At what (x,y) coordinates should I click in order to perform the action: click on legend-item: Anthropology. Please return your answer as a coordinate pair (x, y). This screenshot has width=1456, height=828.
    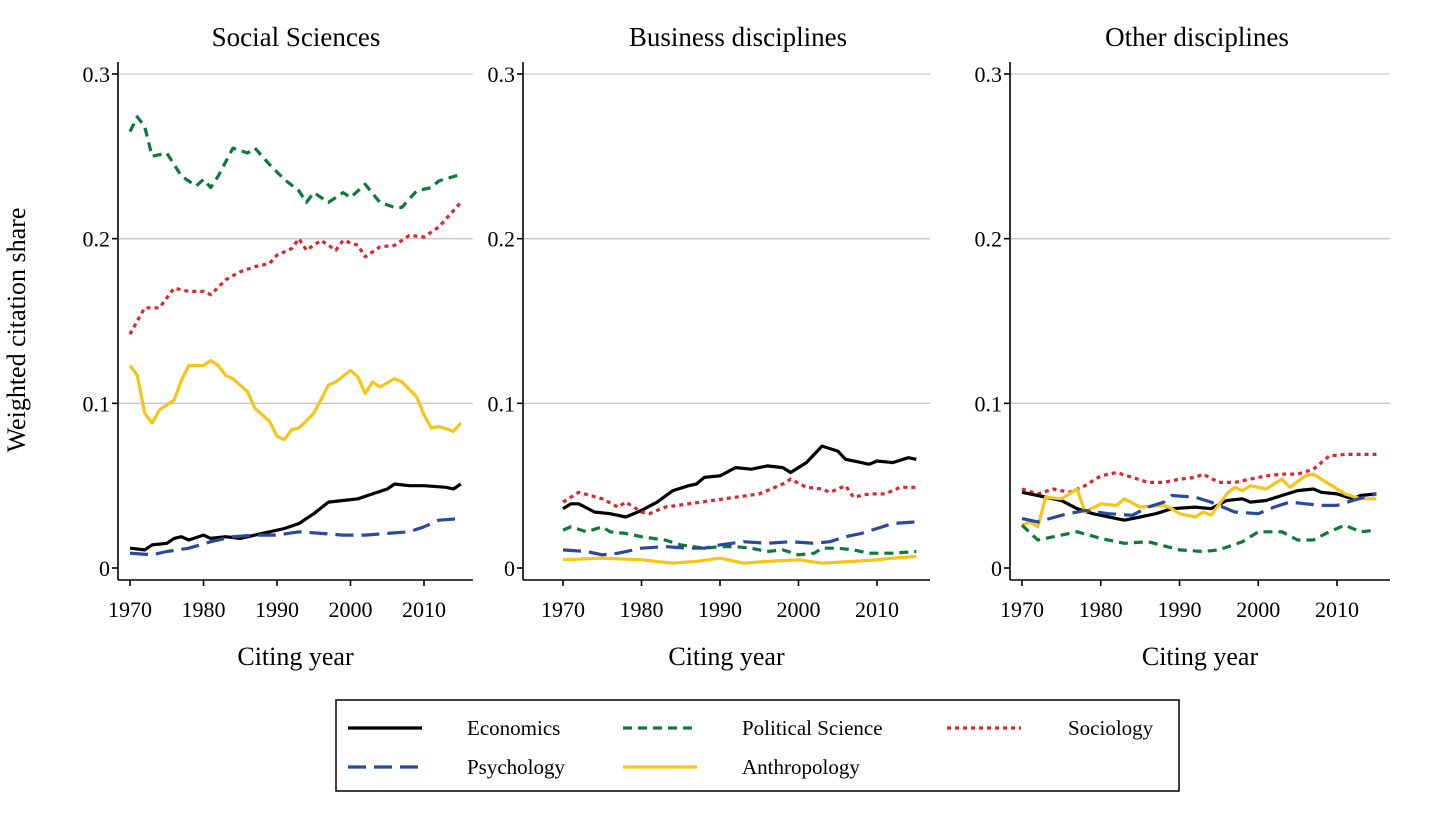
    Looking at the image, I should click on (741, 767).